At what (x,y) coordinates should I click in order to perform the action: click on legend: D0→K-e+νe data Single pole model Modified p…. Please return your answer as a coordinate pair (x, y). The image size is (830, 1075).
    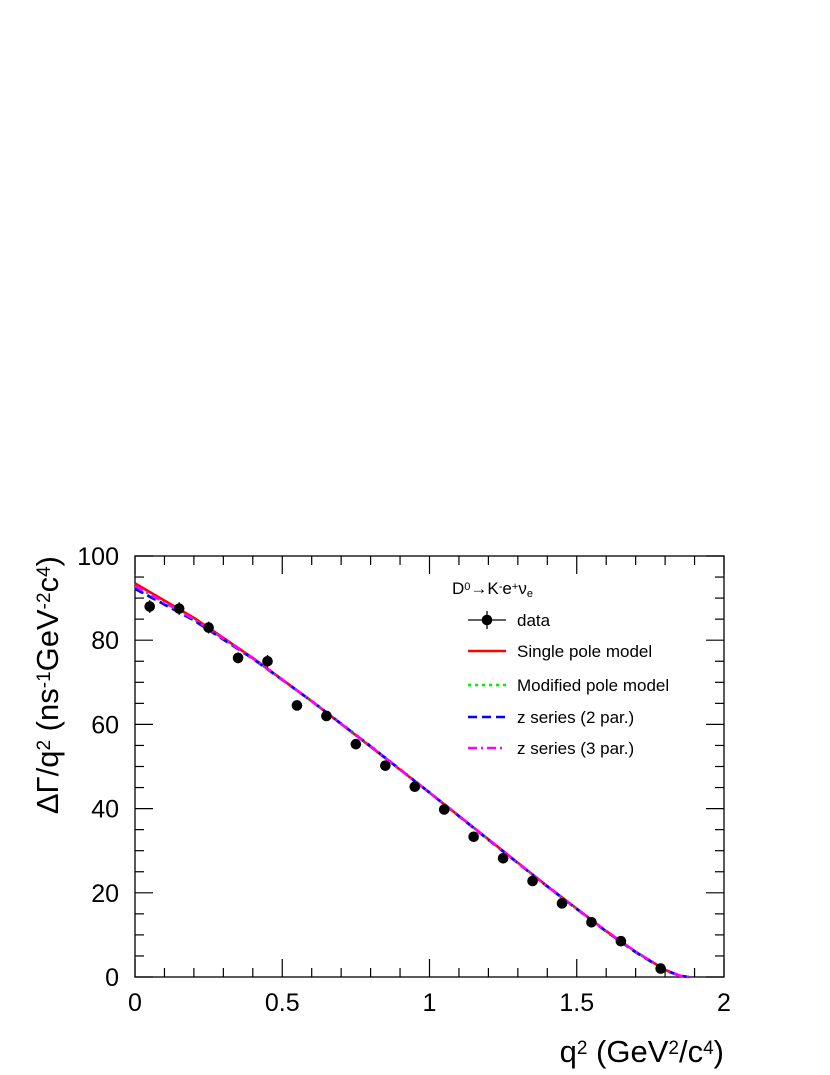
    Looking at the image, I should click on (560, 668).